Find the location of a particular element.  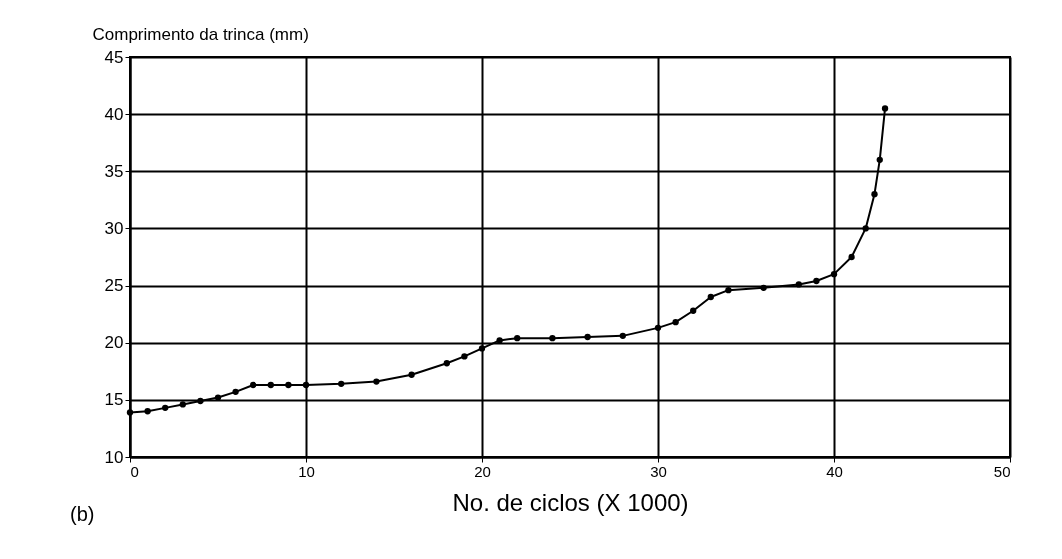

x-axis-title: No. de ciclos (X 1000) is located at coordinates (570, 502).